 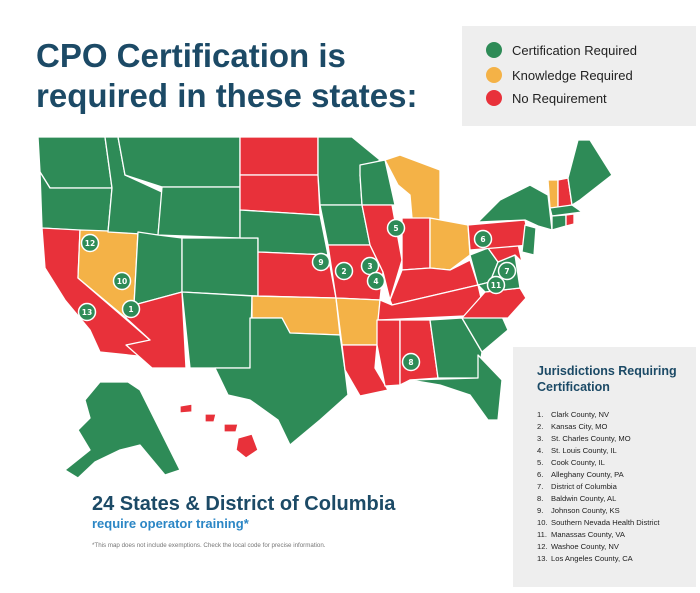 I want to click on state-texas, so click(x=281, y=381).